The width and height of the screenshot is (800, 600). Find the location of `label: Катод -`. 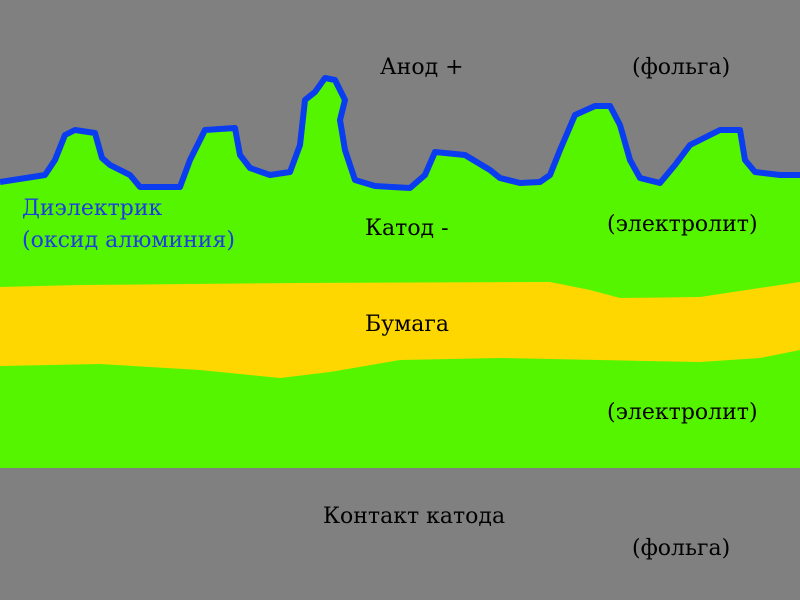

label: Катод - is located at coordinates (407, 228).